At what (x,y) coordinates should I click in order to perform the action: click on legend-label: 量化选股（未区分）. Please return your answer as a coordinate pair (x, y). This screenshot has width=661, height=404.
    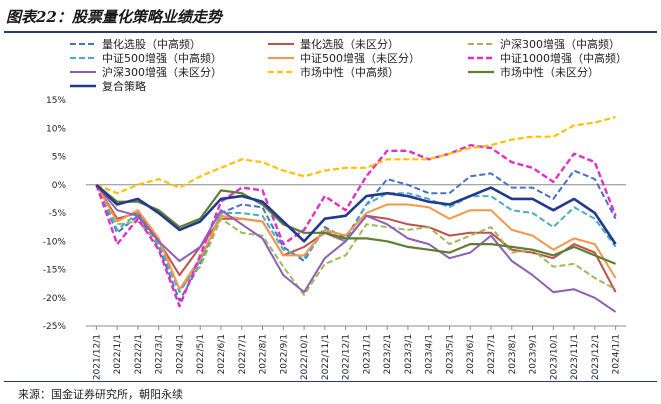
    Looking at the image, I should click on (349, 44).